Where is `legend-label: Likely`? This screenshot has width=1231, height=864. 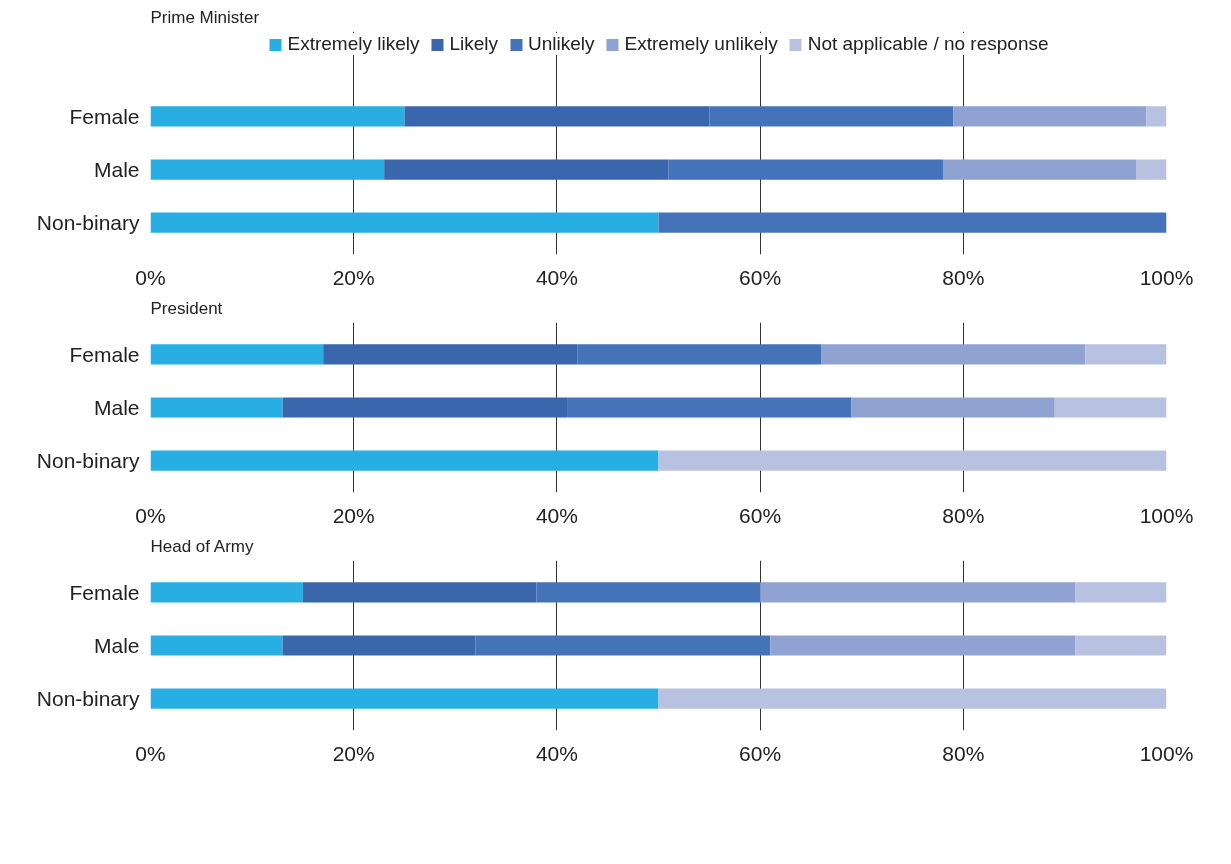 legend-label: Likely is located at coordinates (474, 44).